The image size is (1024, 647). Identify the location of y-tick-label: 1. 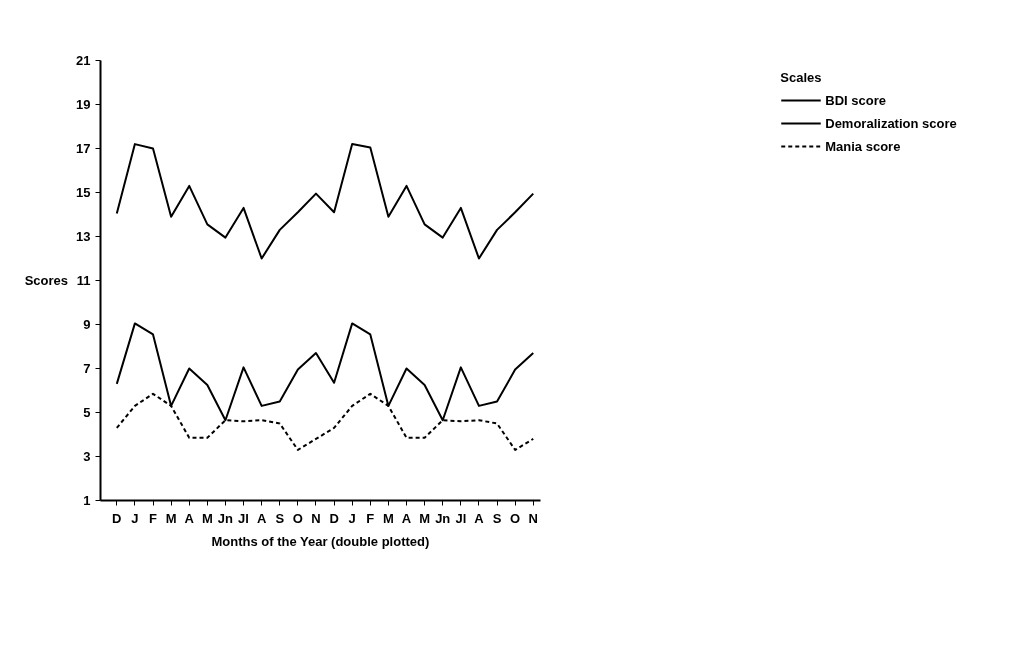
(87, 500).